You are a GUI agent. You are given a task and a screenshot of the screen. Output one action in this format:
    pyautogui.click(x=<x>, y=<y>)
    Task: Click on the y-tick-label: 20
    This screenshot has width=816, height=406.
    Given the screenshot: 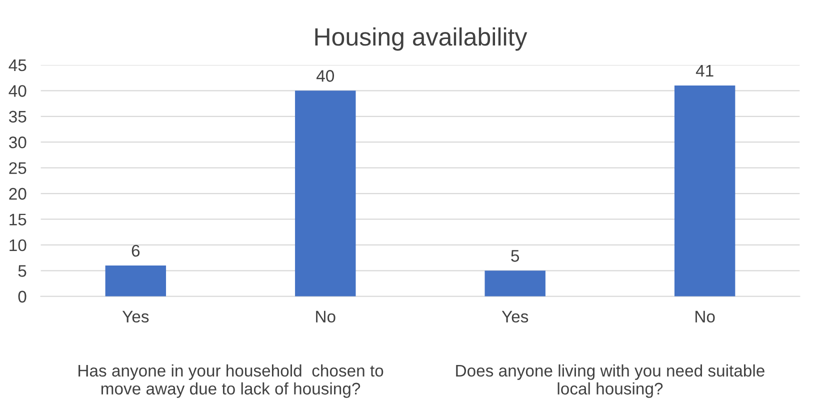 What is the action you would take?
    pyautogui.click(x=17, y=194)
    